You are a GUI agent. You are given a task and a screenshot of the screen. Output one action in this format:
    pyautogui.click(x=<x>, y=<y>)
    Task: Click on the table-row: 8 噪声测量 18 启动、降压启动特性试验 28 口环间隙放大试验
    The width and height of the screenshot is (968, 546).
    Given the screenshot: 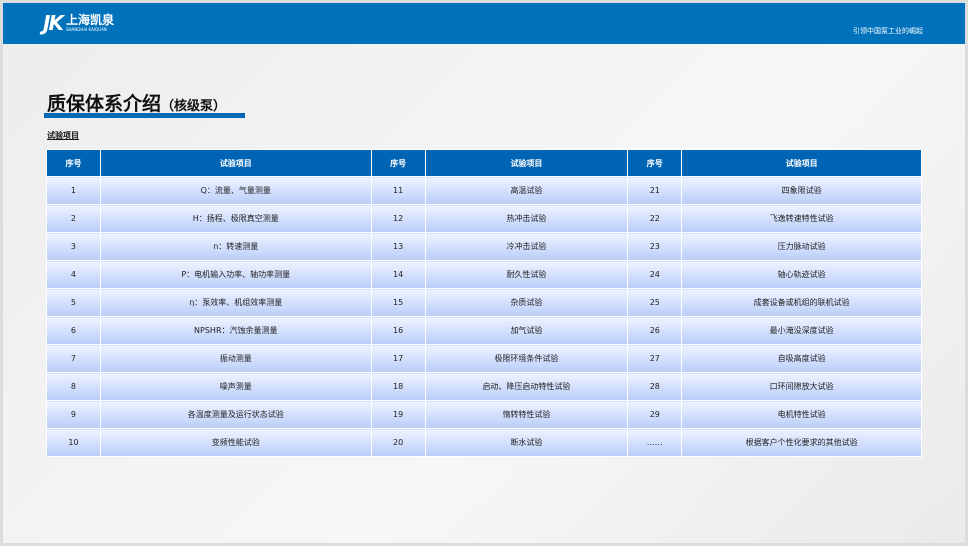 What is the action you would take?
    pyautogui.click(x=484, y=386)
    